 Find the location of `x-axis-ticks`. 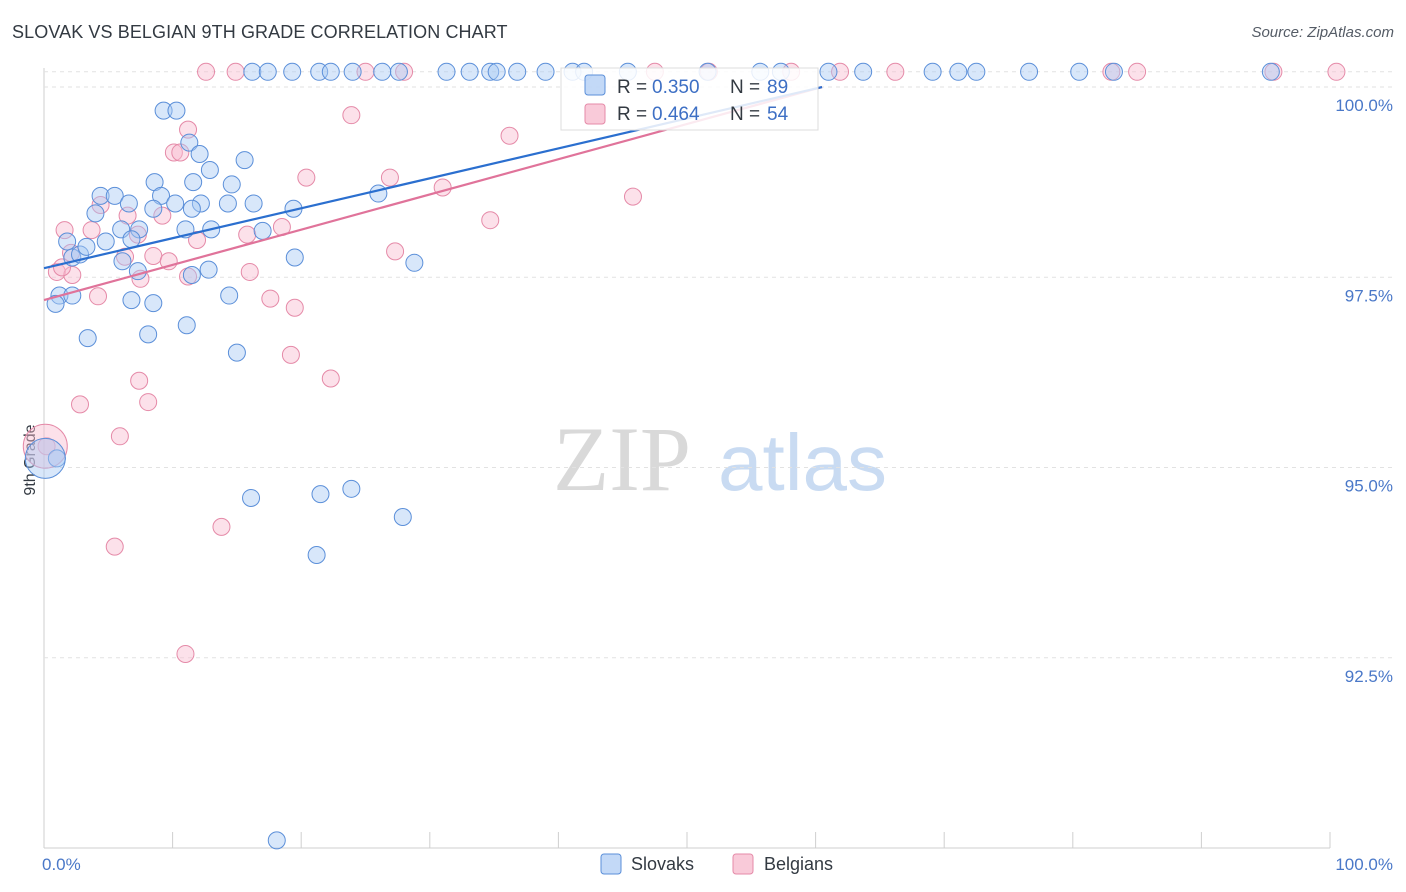

x-axis-ticks is located at coordinates (687, 840).